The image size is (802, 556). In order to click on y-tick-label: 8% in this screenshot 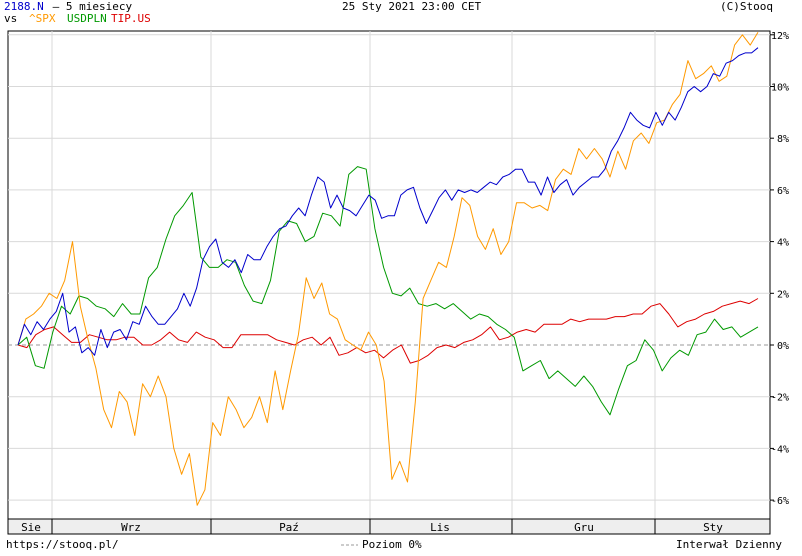, I will do `click(783, 139)`.